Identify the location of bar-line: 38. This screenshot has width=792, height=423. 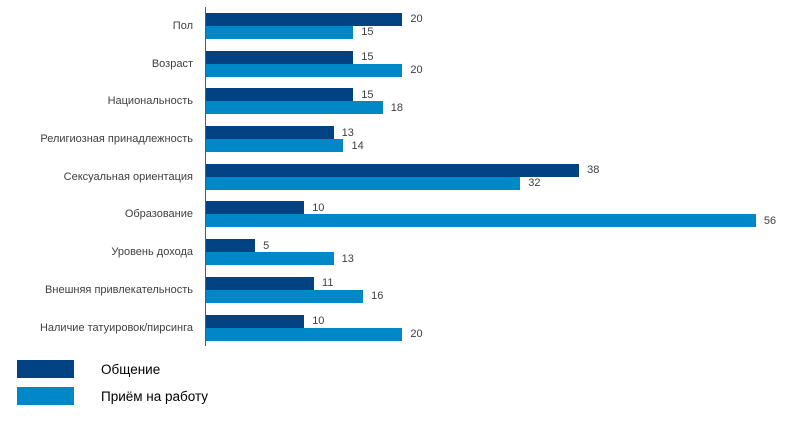
(499, 170).